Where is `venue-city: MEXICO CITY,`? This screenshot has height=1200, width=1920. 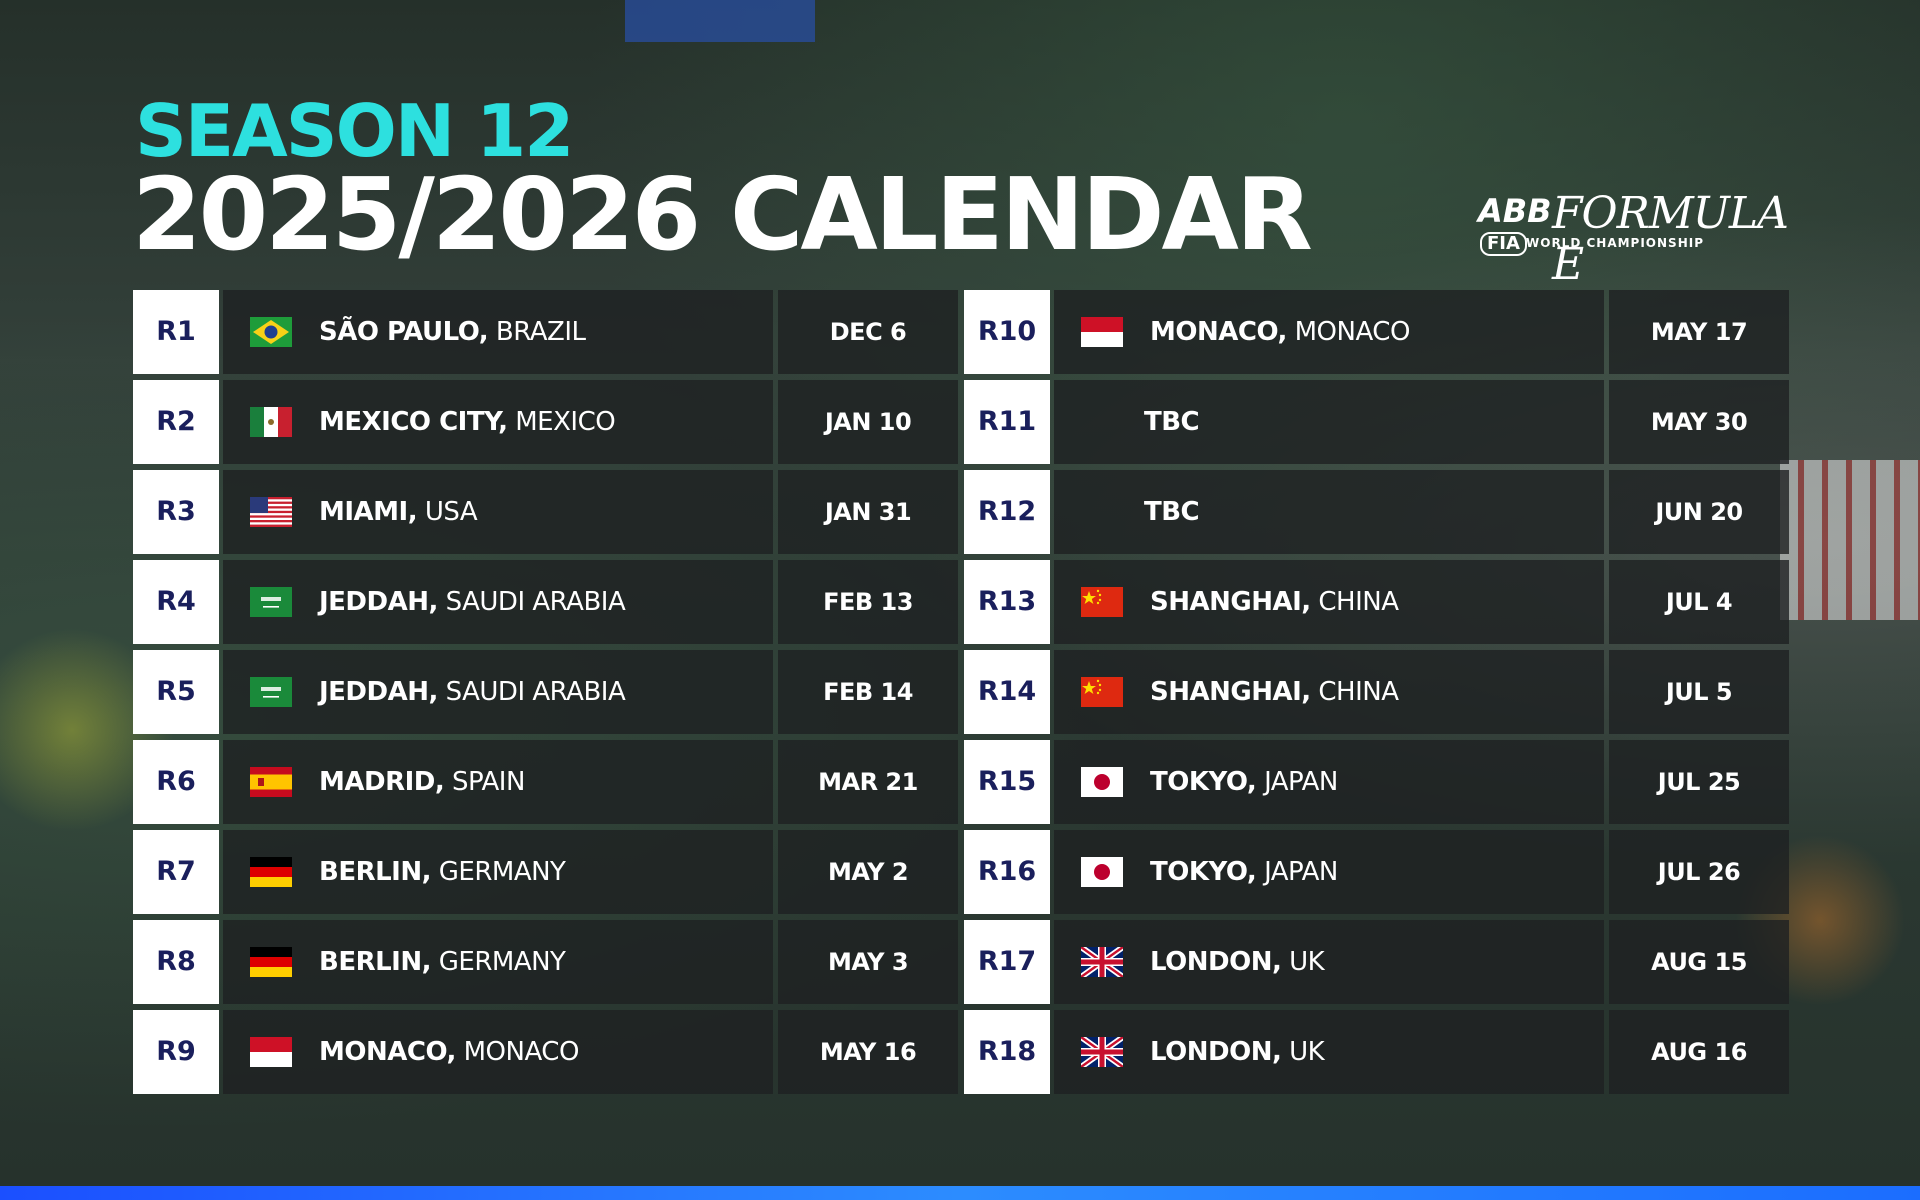
venue-city: MEXICO CITY, is located at coordinates (413, 422).